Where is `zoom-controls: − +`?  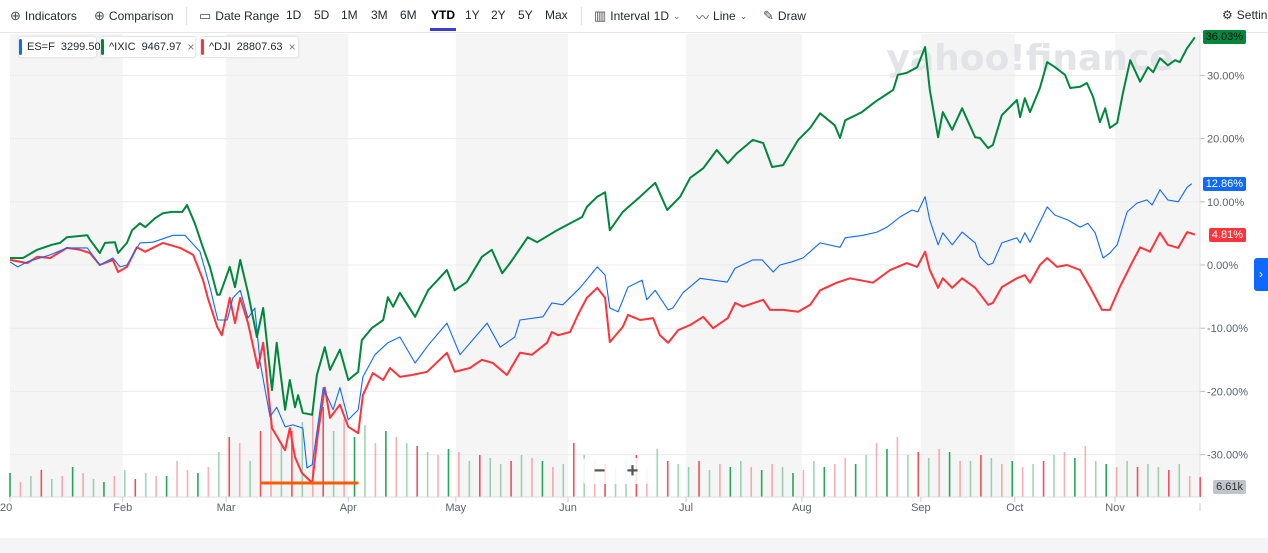
zoom-controls: − + is located at coordinates (616, 471).